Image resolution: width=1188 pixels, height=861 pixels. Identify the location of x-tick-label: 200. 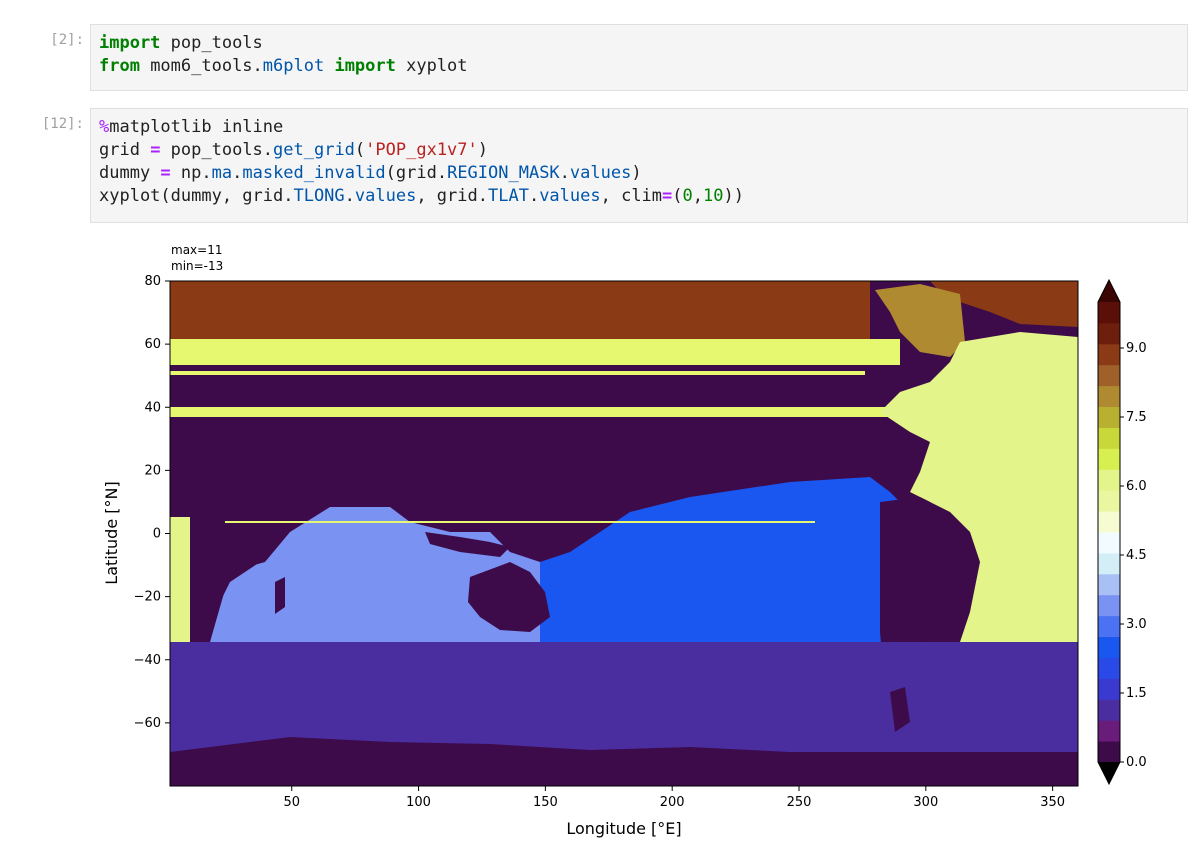
(672, 802).